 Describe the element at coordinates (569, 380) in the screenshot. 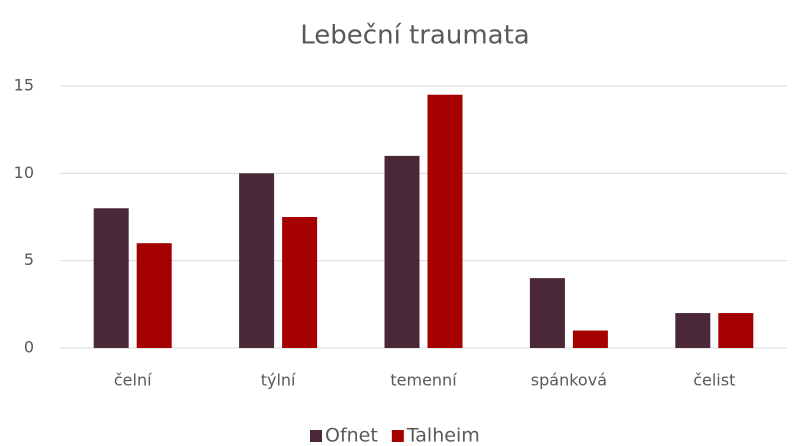

I see `x-tick-label: spánková` at that location.